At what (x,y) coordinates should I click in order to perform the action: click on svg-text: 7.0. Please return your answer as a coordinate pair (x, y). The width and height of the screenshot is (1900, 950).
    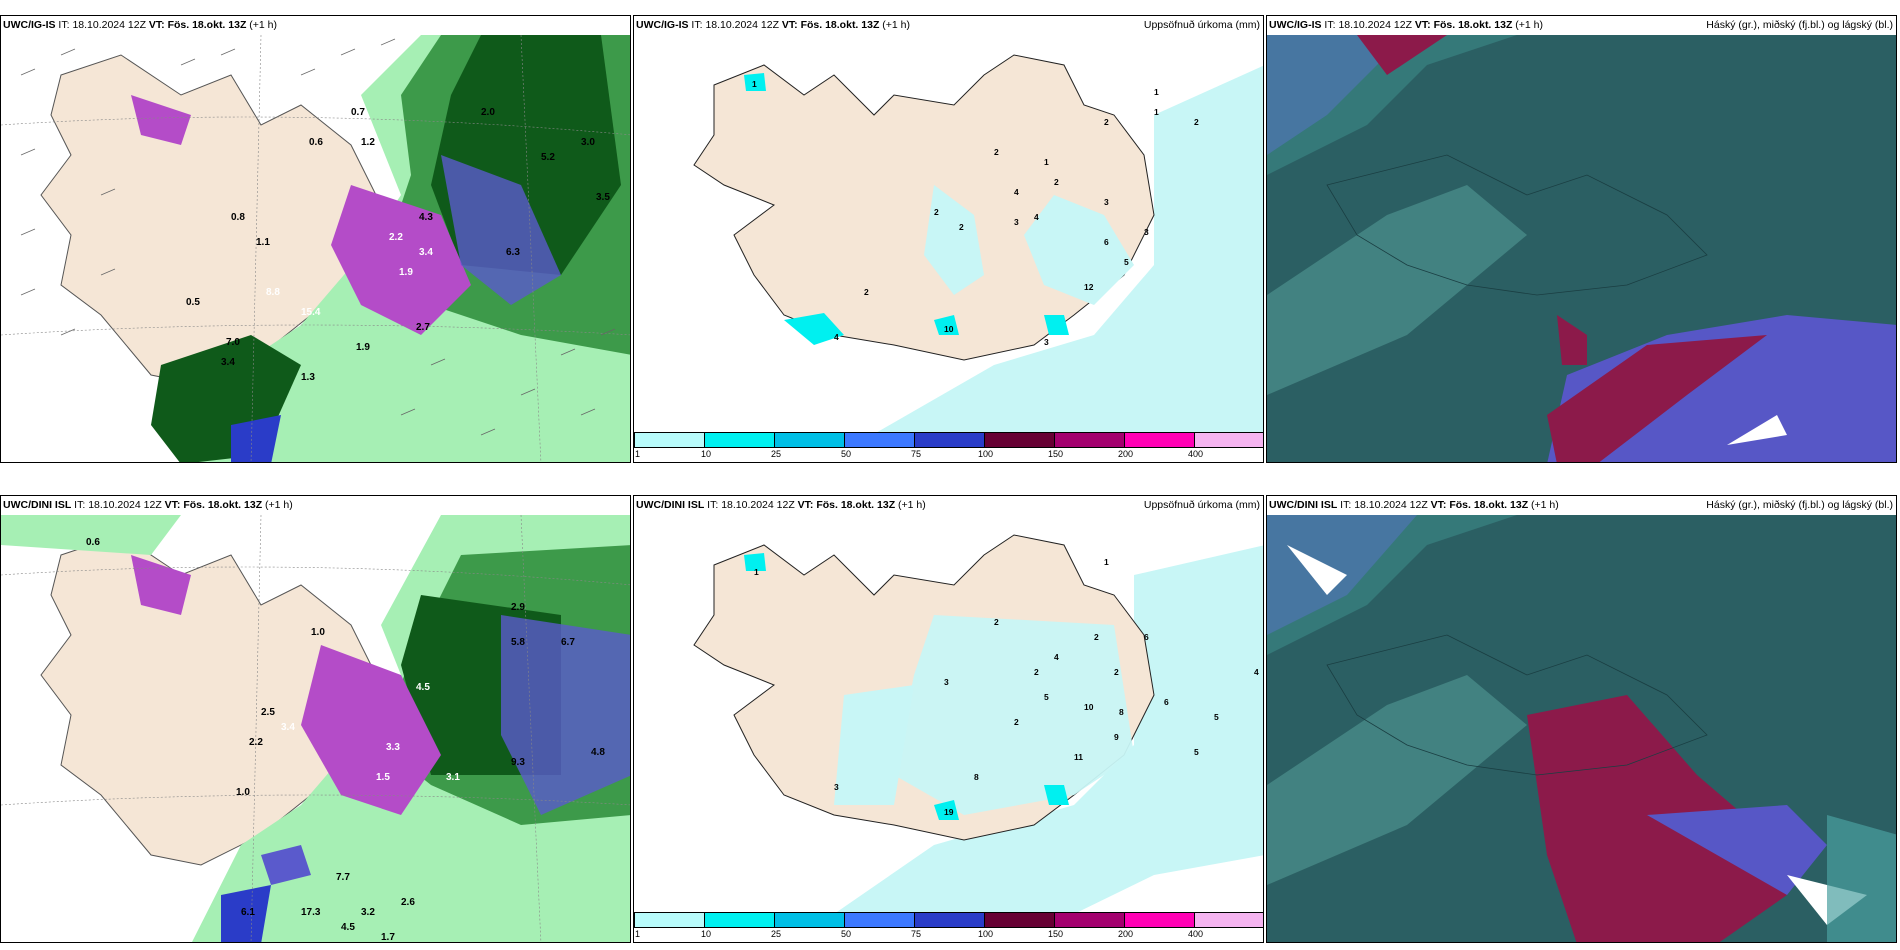
    Looking at the image, I should click on (233, 342).